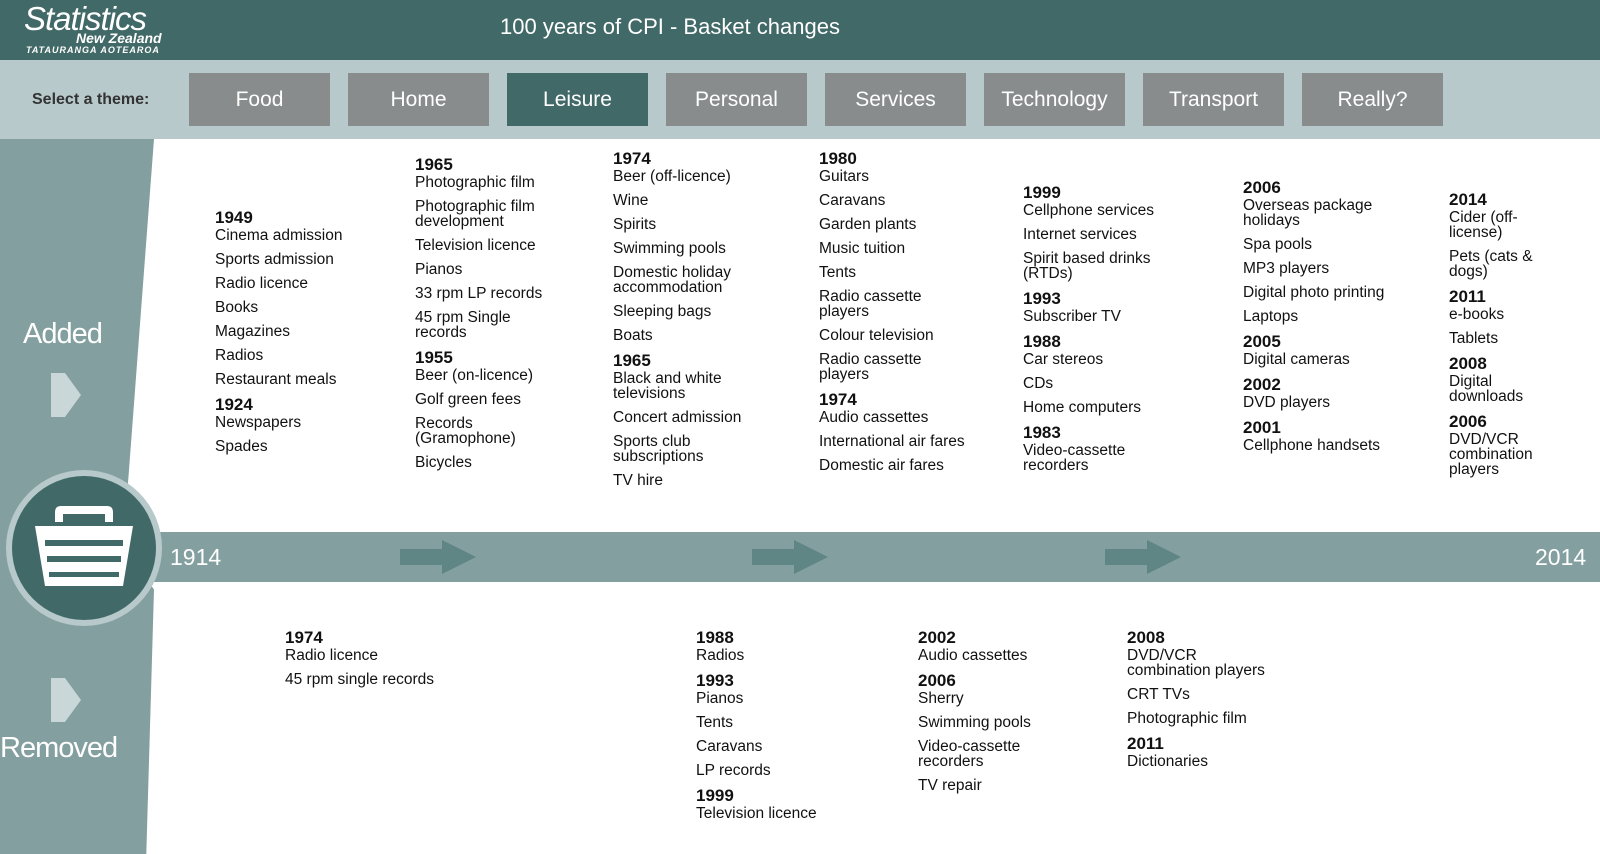 This screenshot has width=1600, height=854. Describe the element at coordinates (418, 99) in the screenshot. I see `theme-button-home: Home` at that location.